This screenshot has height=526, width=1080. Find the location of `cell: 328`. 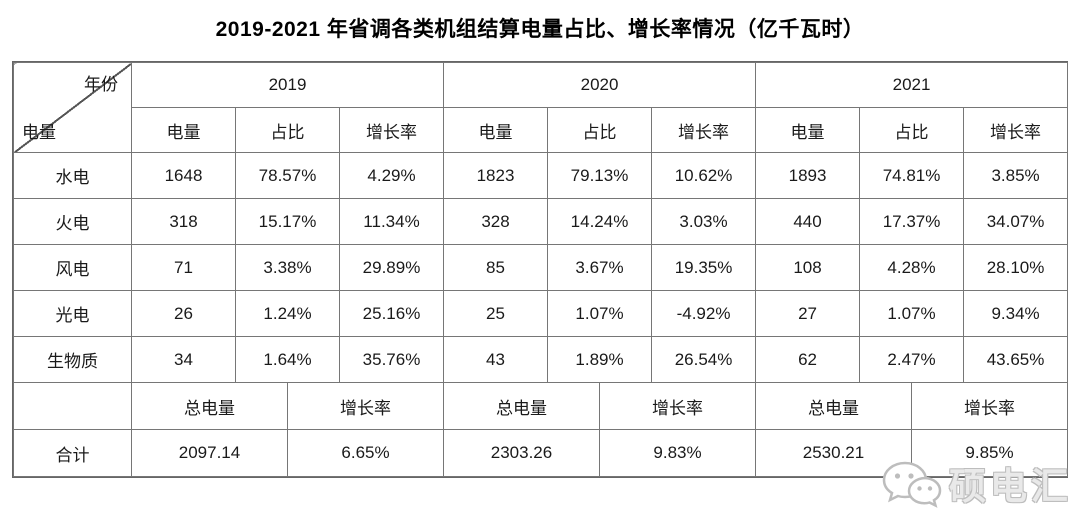

cell: 328 is located at coordinates (496, 221).